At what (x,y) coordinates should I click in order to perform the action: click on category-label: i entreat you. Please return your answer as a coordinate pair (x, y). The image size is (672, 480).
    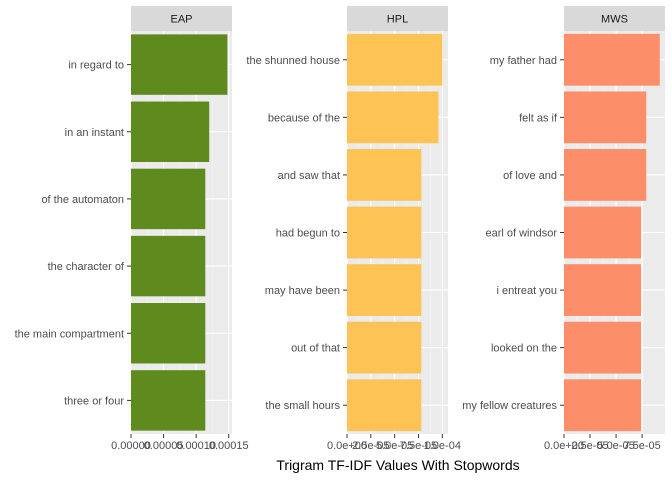
    Looking at the image, I should click on (526, 291).